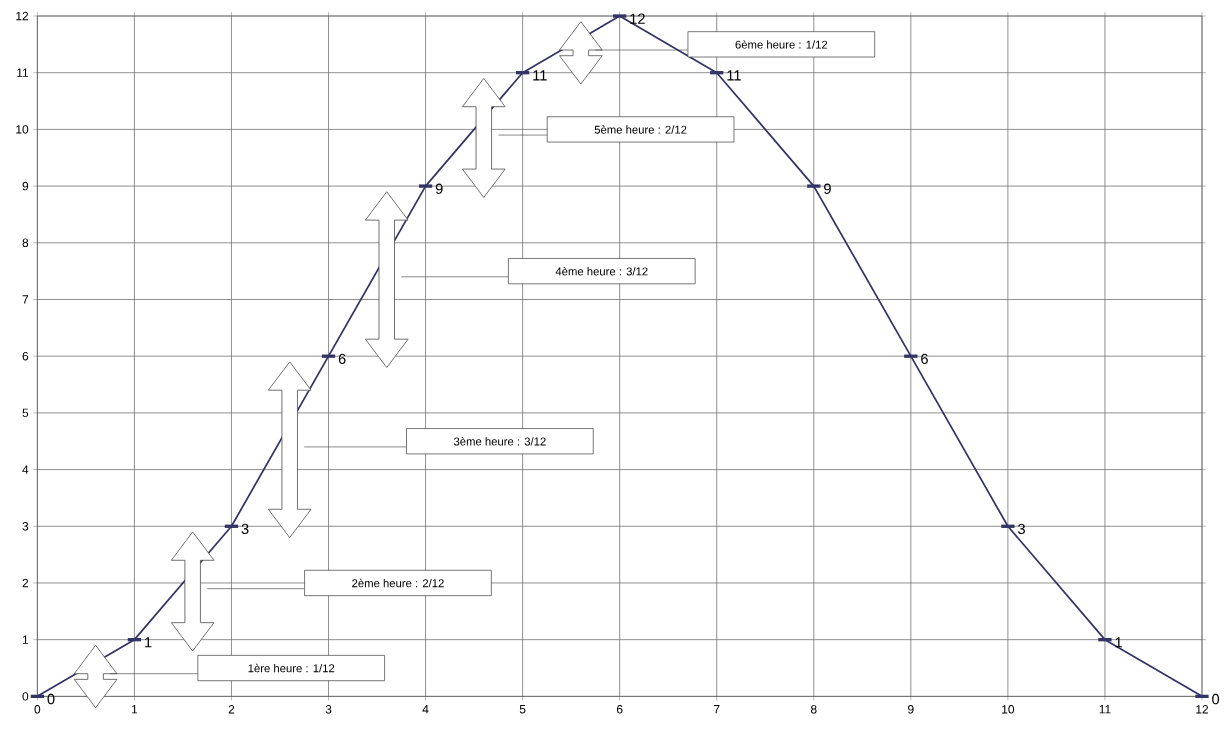  I want to click on annotation: 5ème heure : 2/12, so click(640, 129).